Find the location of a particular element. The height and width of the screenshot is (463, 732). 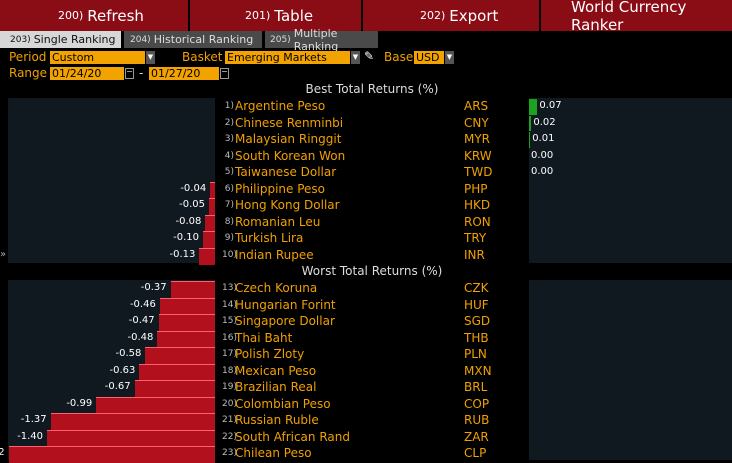

tab-historical-ranking: 204) Historical Ranking is located at coordinates (194, 39).